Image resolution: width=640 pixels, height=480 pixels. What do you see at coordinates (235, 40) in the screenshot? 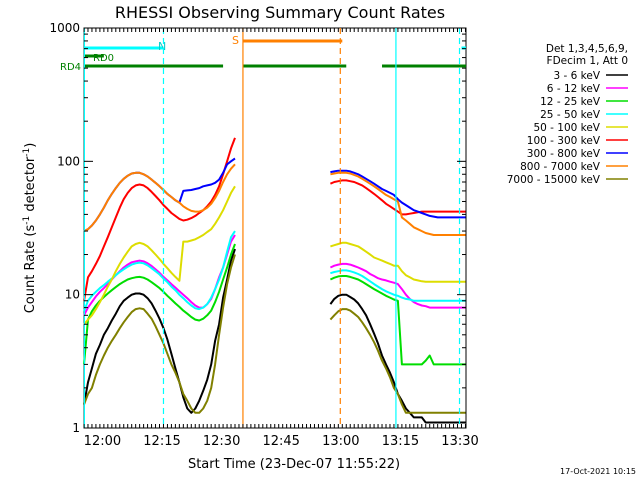
I see `saa-flag-label: S` at bounding box center [235, 40].